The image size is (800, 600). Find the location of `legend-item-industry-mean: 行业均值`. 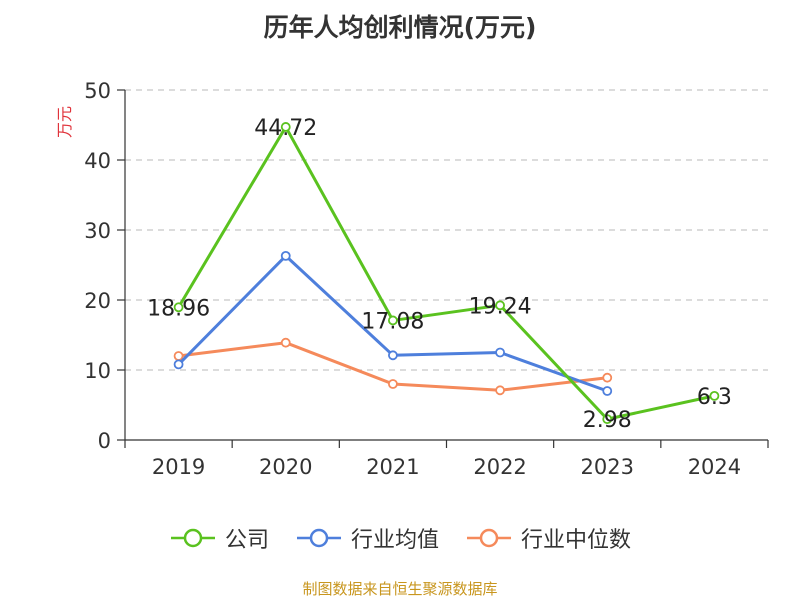

legend-item-industry-mean: 行业均值 is located at coordinates (367, 538).